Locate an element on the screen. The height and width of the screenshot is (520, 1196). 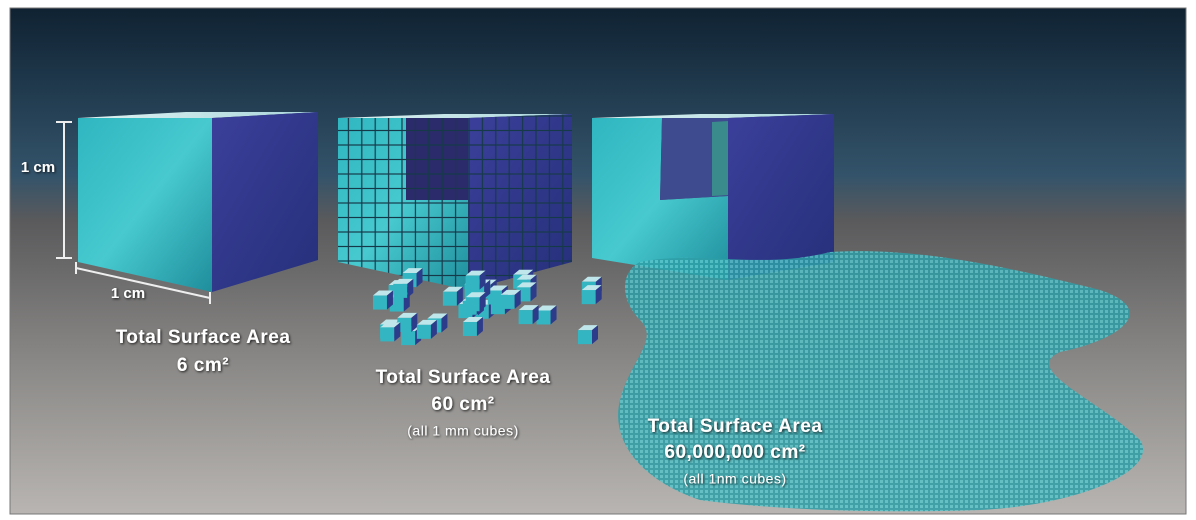
cube-mm is located at coordinates (455, 202).